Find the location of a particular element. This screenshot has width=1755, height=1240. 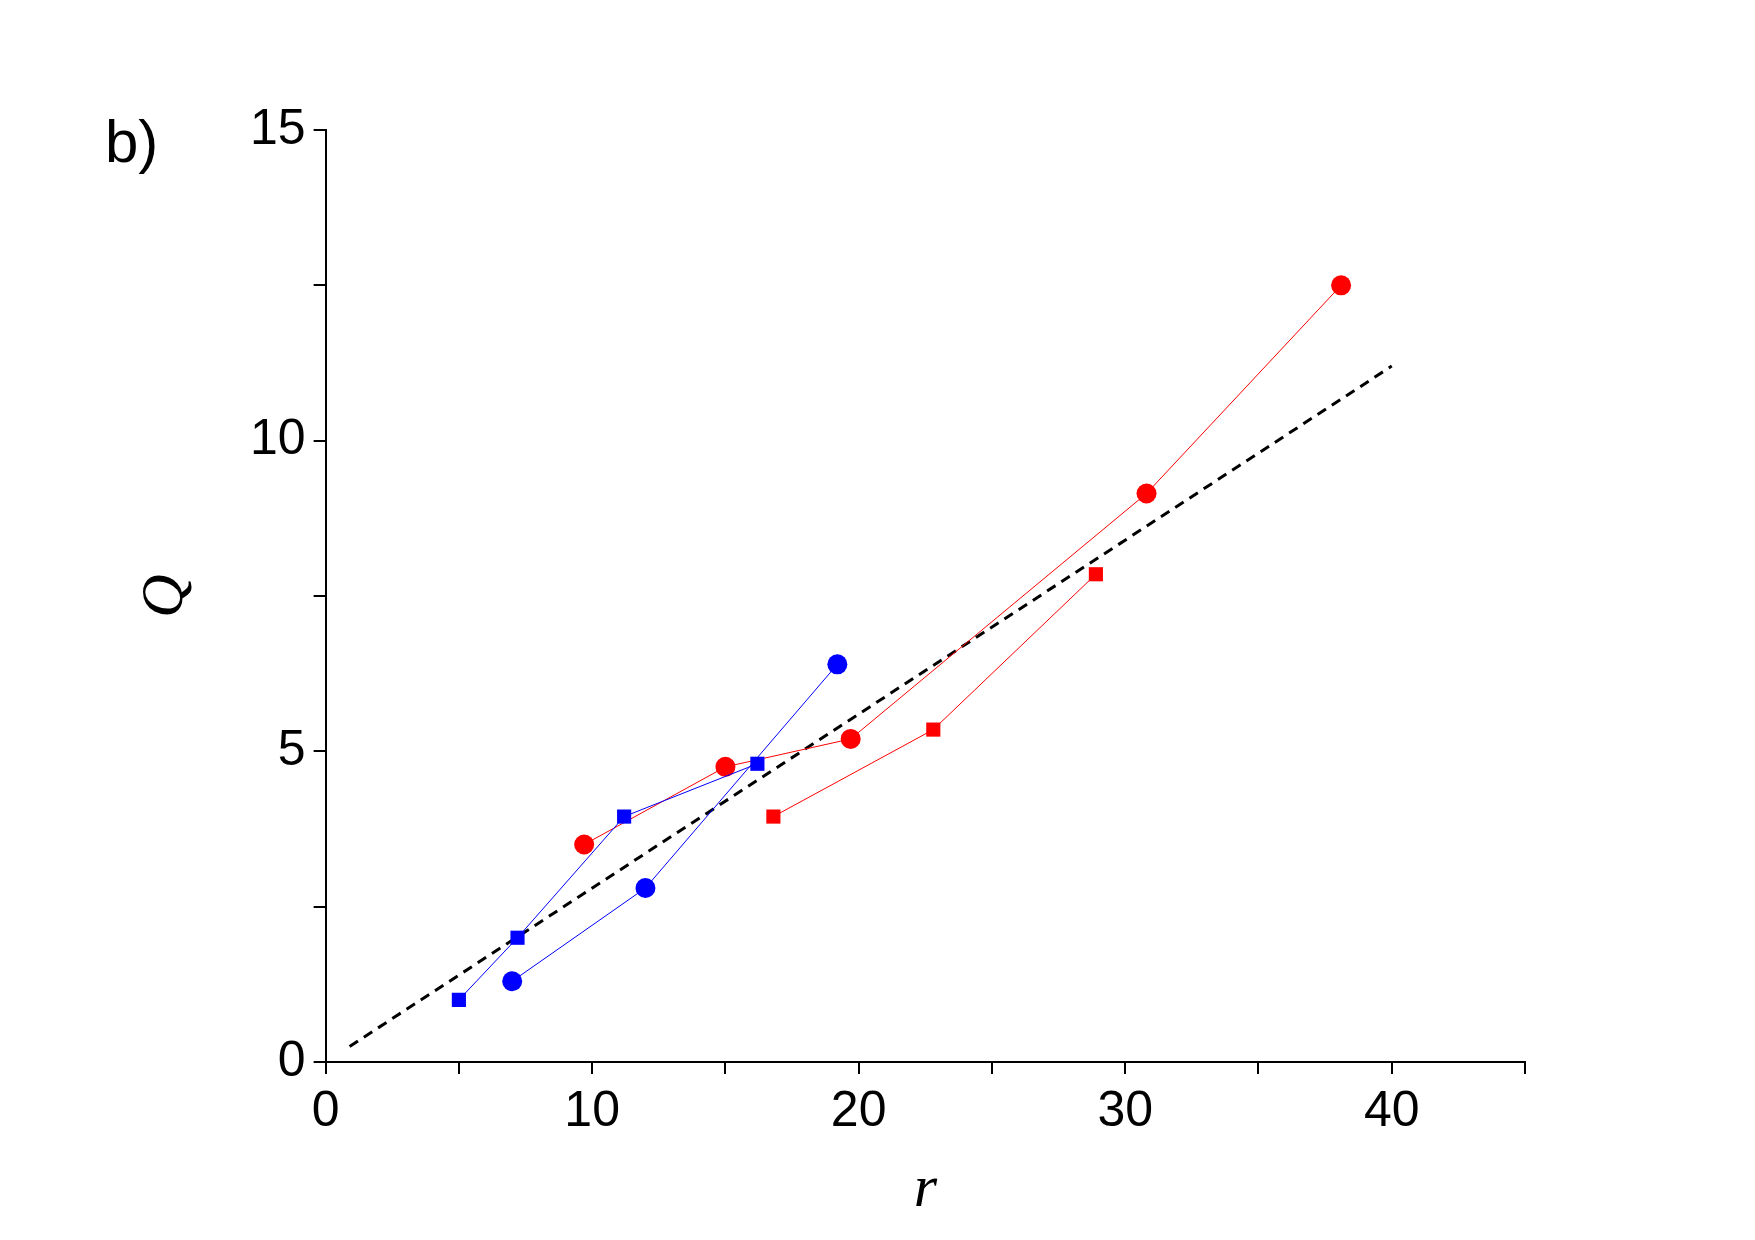

x-tick-label: 10 is located at coordinates (592, 1108).